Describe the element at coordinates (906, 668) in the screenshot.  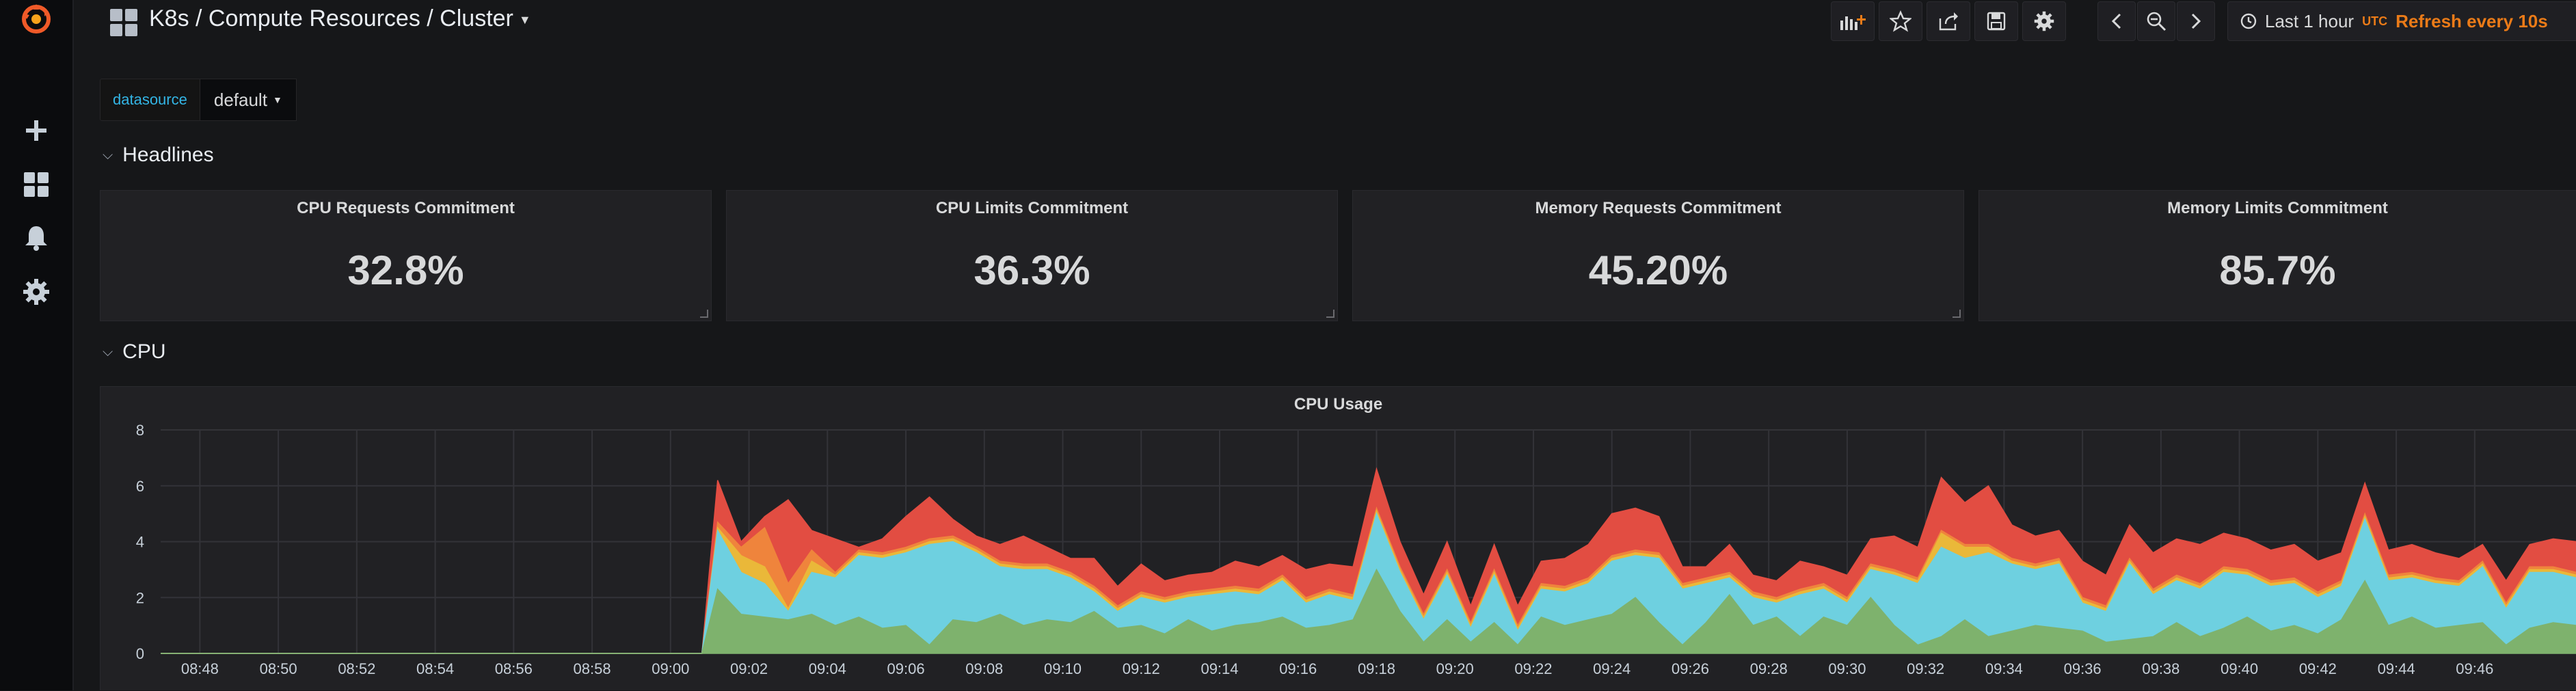
I see `x-tick-label: 09:06` at that location.